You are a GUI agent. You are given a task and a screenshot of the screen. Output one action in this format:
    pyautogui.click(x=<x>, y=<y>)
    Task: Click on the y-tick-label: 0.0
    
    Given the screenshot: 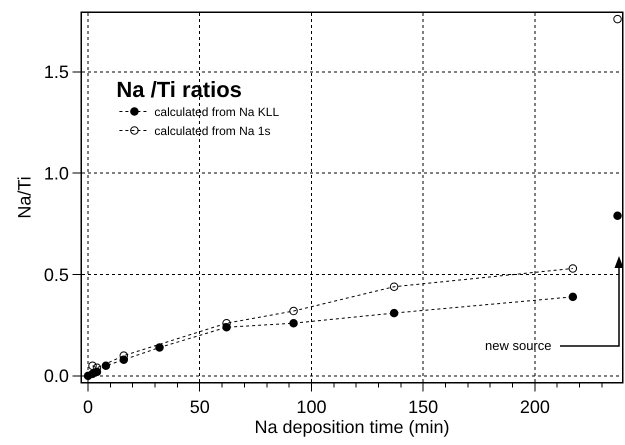 What is the action you would take?
    pyautogui.click(x=56, y=376)
    